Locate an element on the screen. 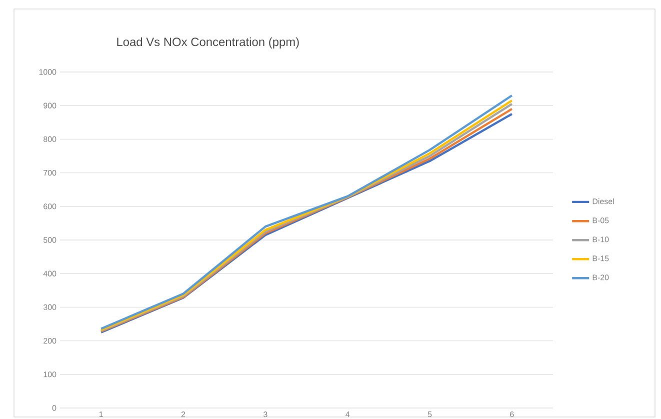 The image size is (661, 419). chart-title: Load Vs NOx Concentration (ppm) is located at coordinates (208, 42).